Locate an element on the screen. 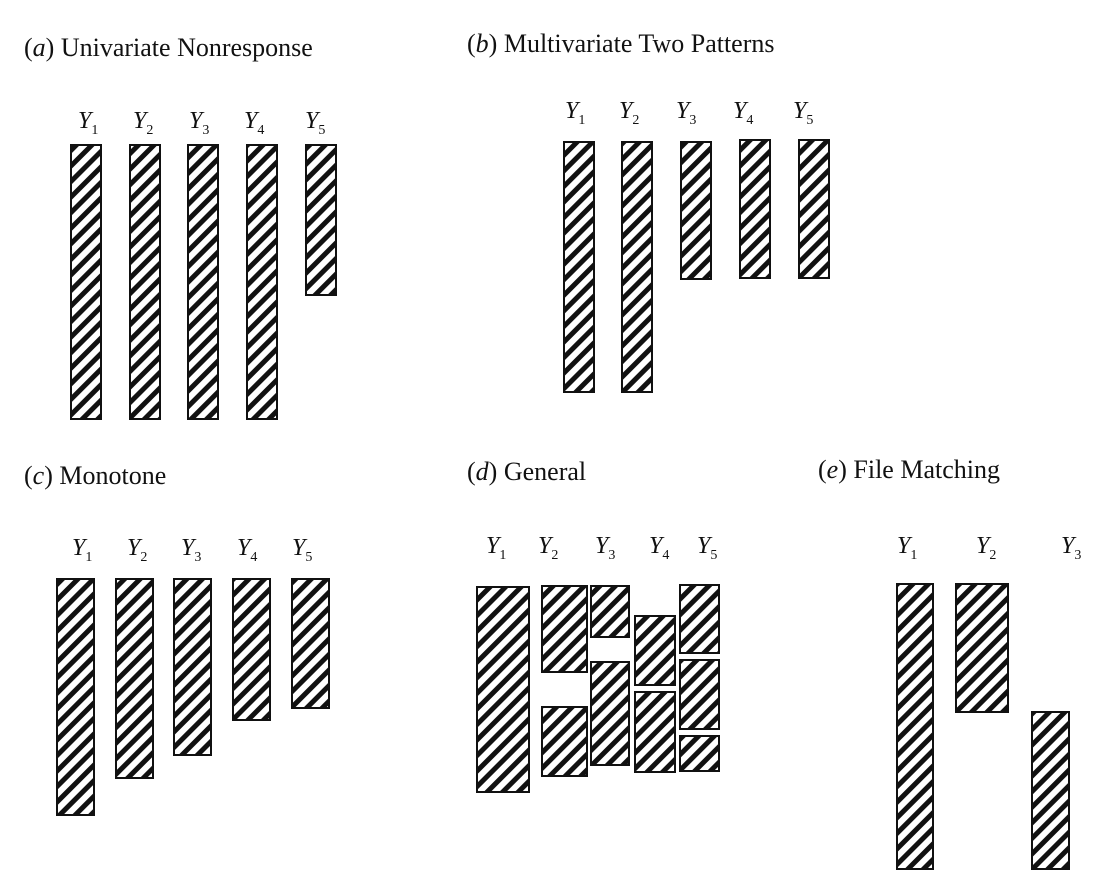 This screenshot has width=1116, height=882. panel-d-block-y5-middle is located at coordinates (699, 694).